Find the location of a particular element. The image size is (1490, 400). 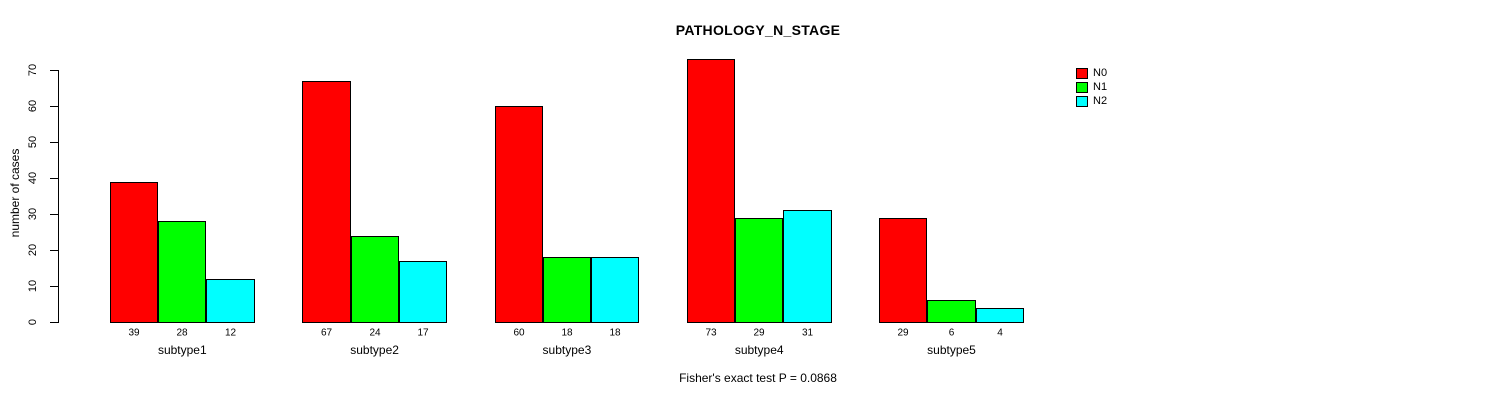

bar-value-label: 24 is located at coordinates (375, 333).